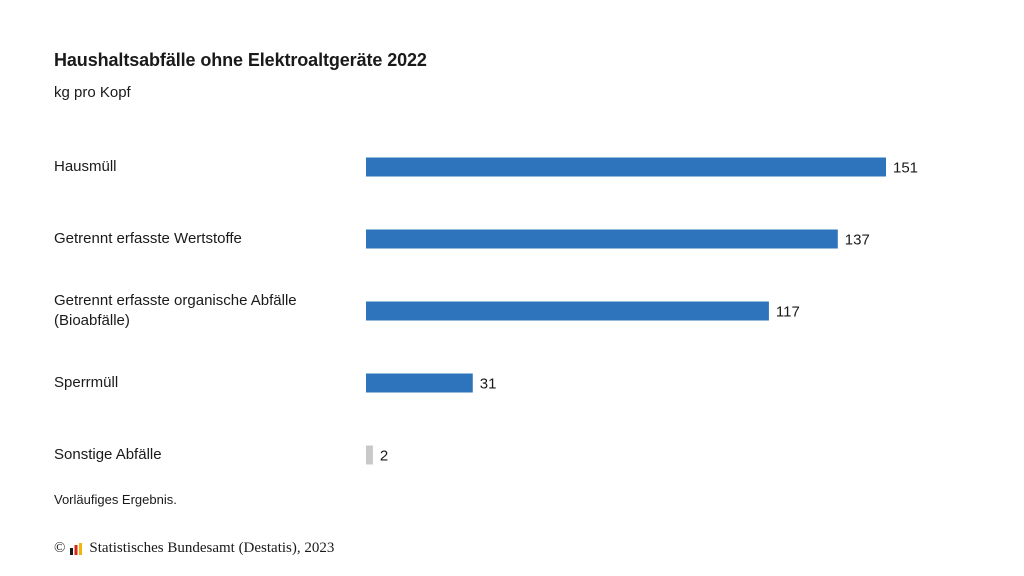 This screenshot has width=1024, height=576. What do you see at coordinates (148, 238) in the screenshot?
I see `category-label-1: Getrennt erfasste Wertstoffe` at bounding box center [148, 238].